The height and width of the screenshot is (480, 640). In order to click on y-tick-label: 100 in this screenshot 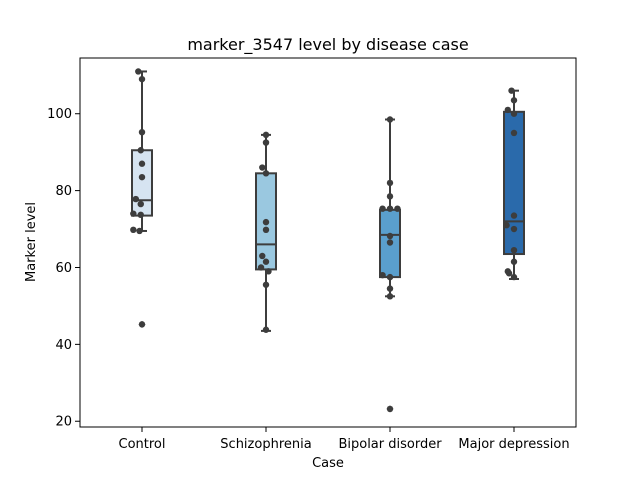, I will do `click(59, 114)`.